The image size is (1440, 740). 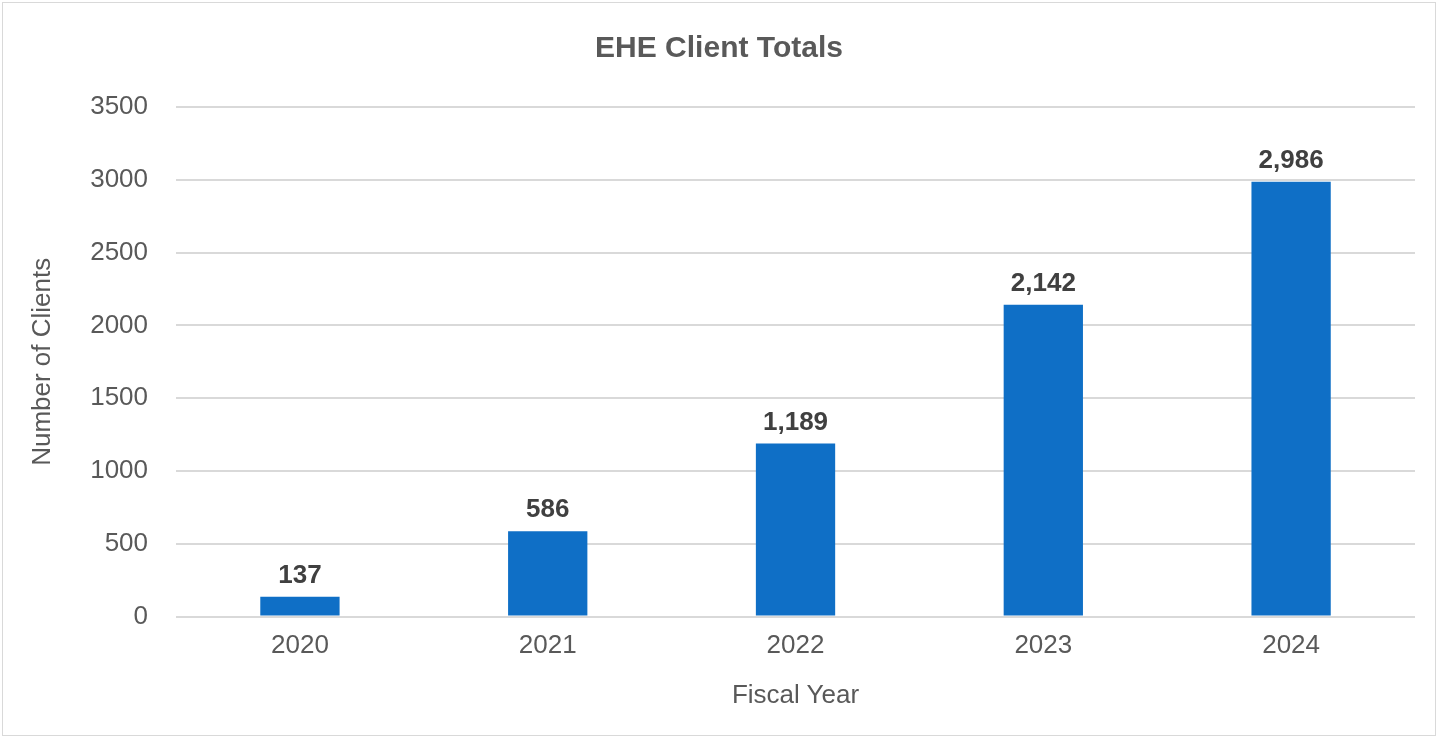 I want to click on chart-title: EHE Client Totals, so click(x=719, y=47).